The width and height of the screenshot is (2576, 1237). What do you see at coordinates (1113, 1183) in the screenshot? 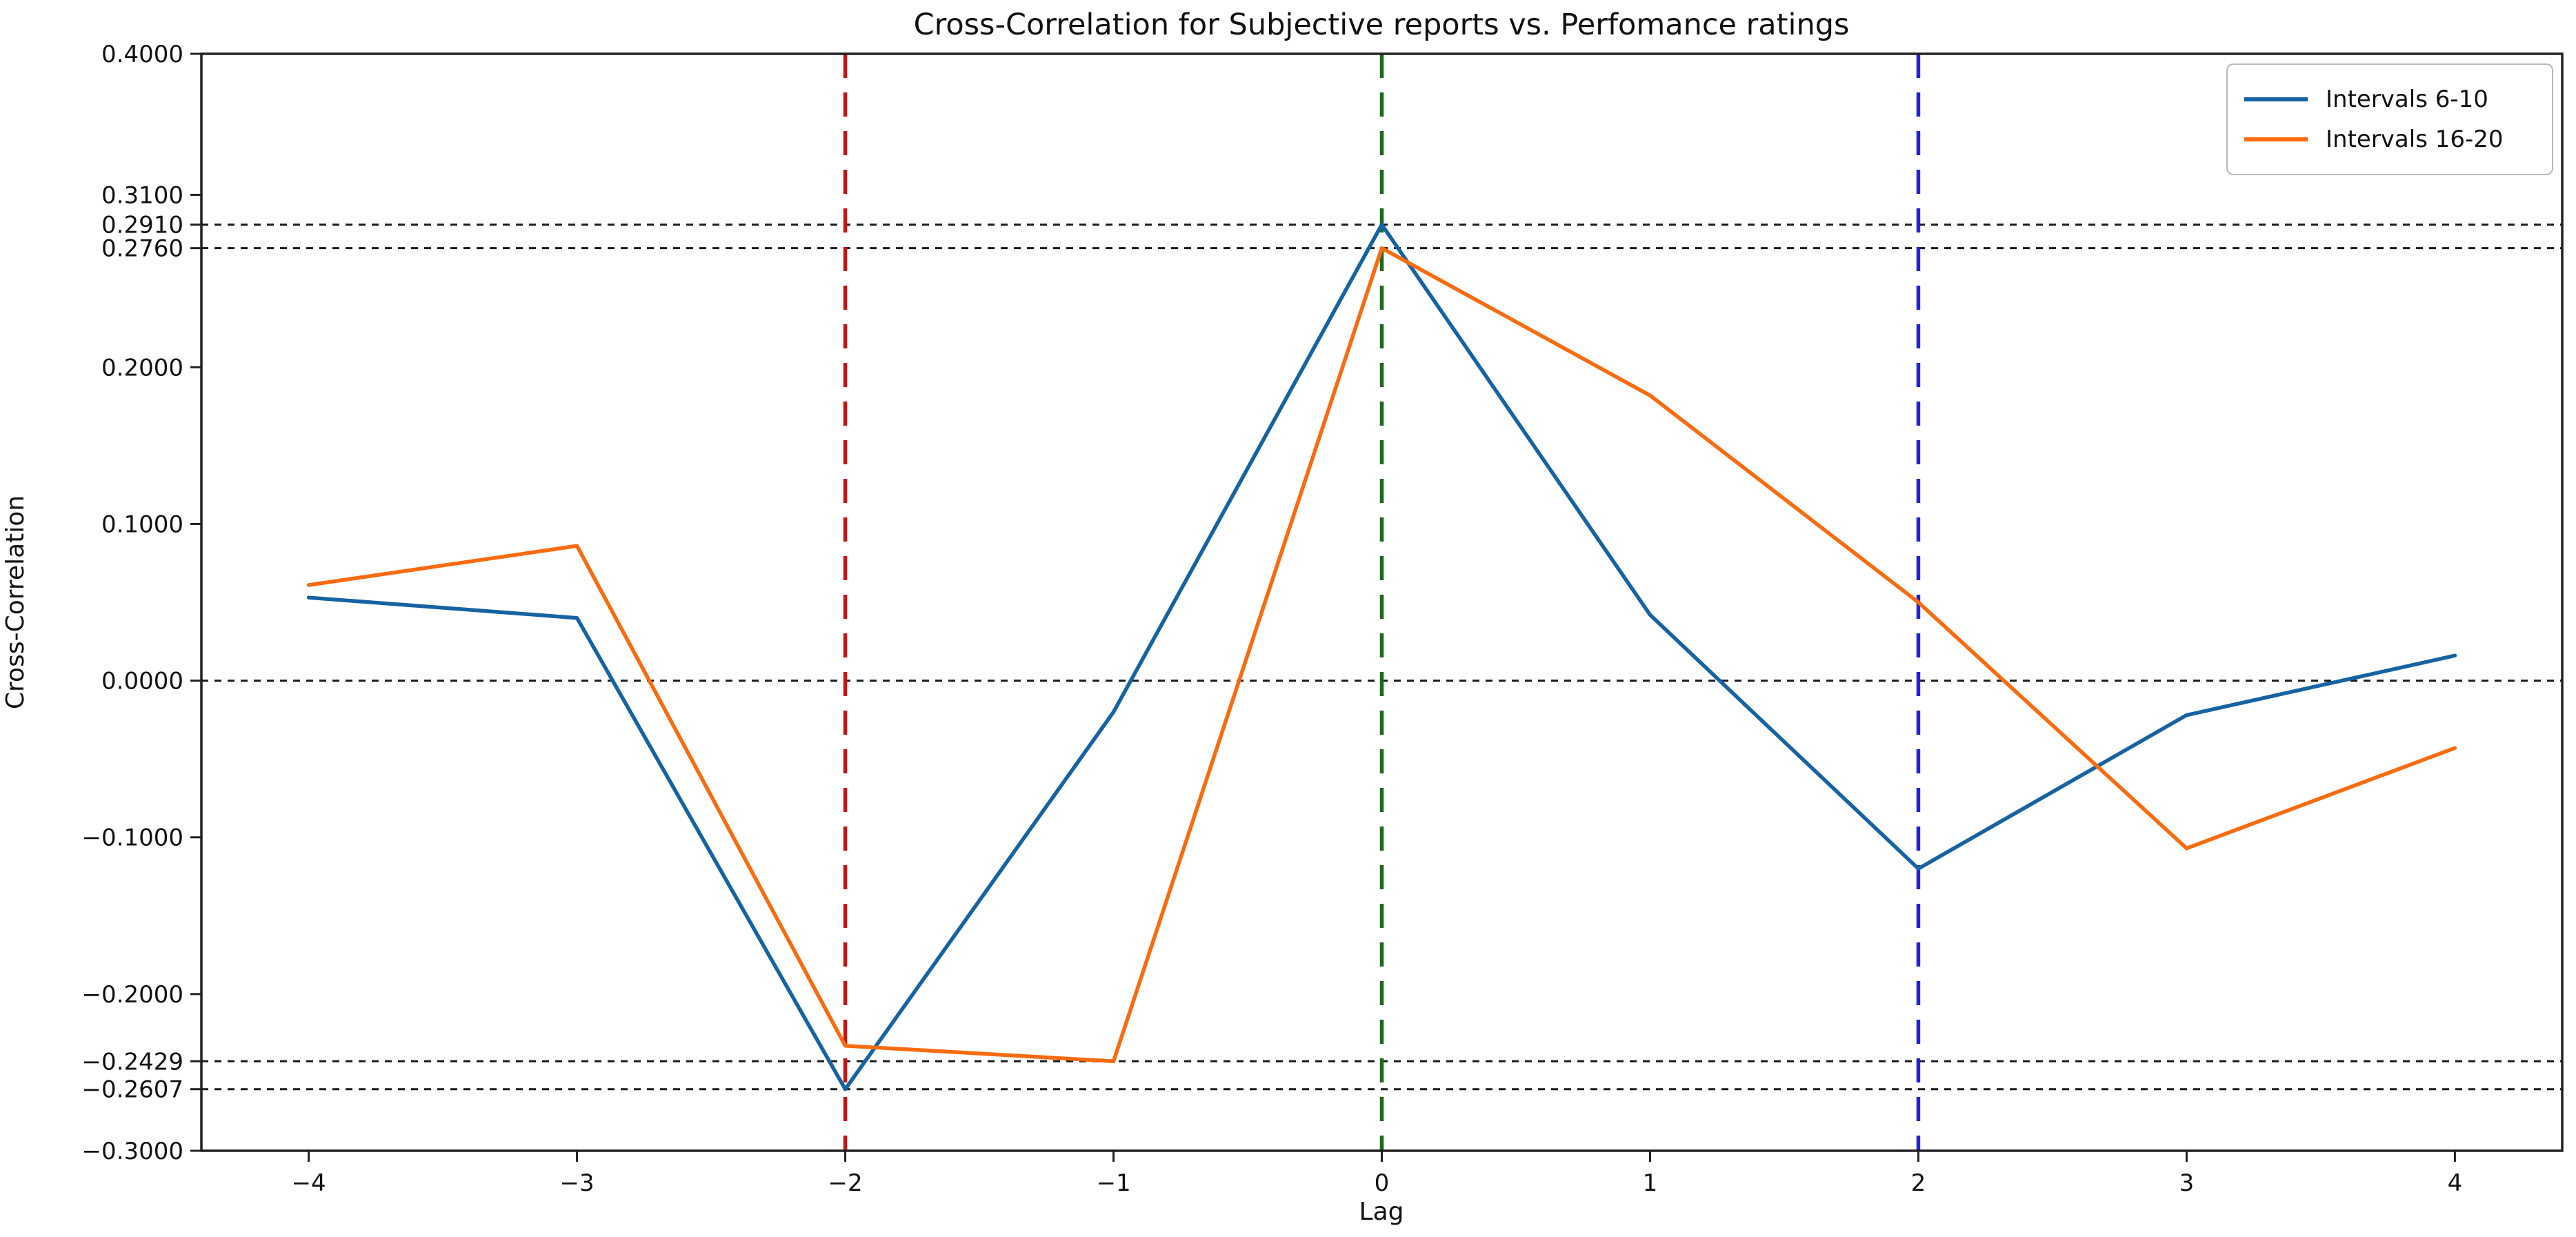
I see `x-tick-label: −1` at bounding box center [1113, 1183].